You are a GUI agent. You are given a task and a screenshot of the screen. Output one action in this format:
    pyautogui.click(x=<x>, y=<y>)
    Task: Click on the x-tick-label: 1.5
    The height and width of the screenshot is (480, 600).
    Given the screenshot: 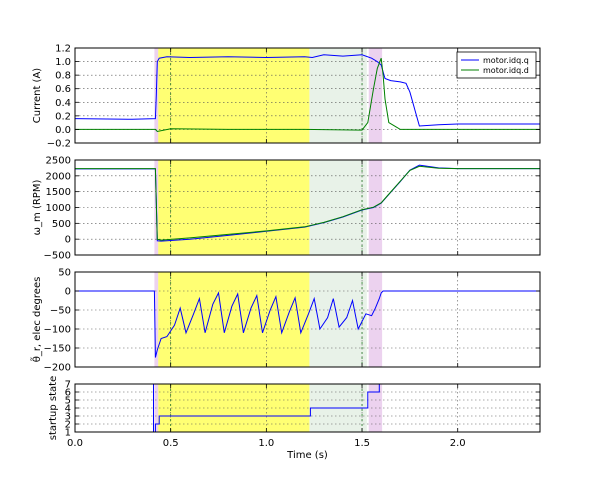 What is the action you would take?
    pyautogui.click(x=362, y=443)
    